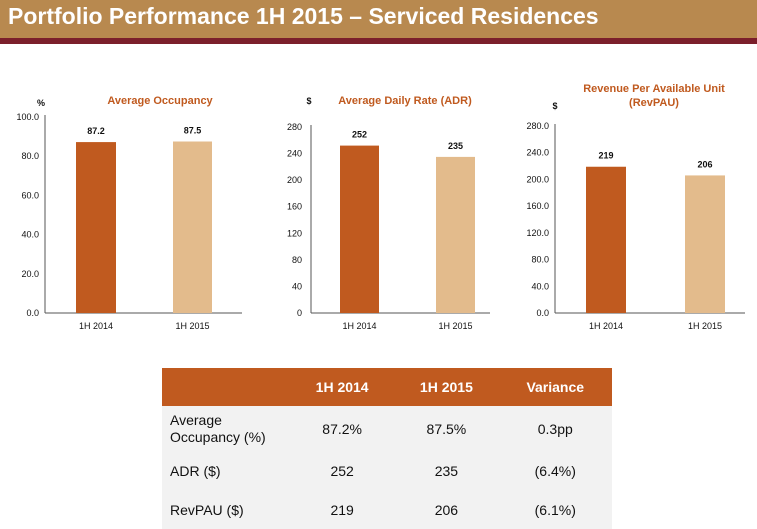 This screenshot has width=757, height=529. What do you see at coordinates (455, 146) in the screenshot?
I see `data-label: 235` at bounding box center [455, 146].